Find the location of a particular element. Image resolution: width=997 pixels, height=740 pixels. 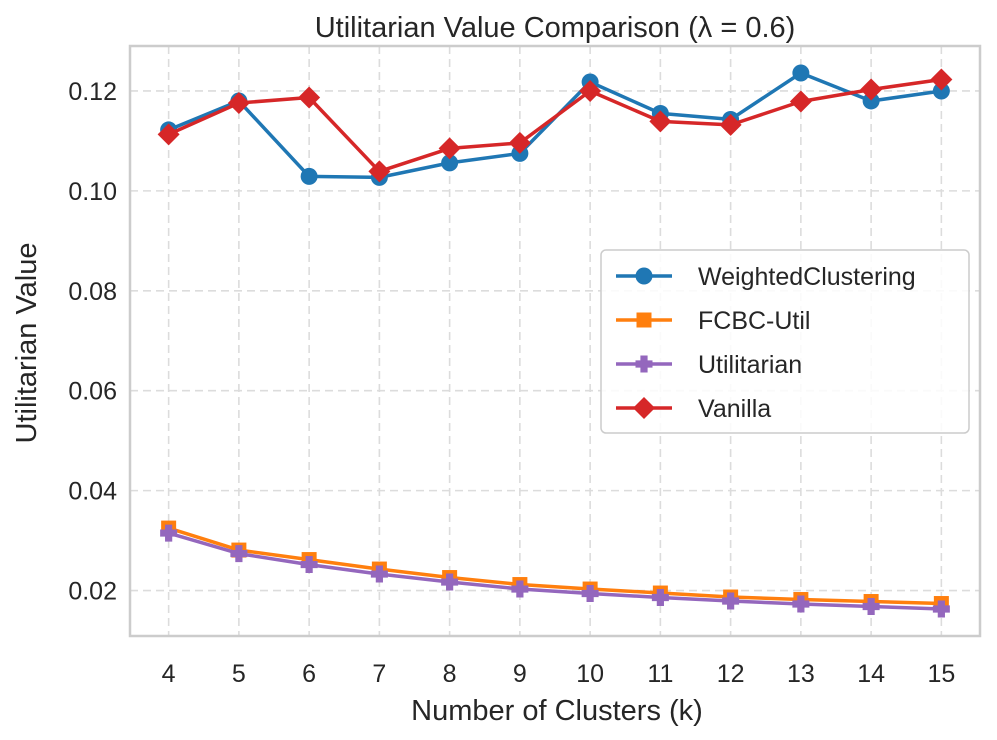

x-axis-ticks: 4 5 6 7 8 9 10 11 12 13 14 15 is located at coordinates (559, 674).